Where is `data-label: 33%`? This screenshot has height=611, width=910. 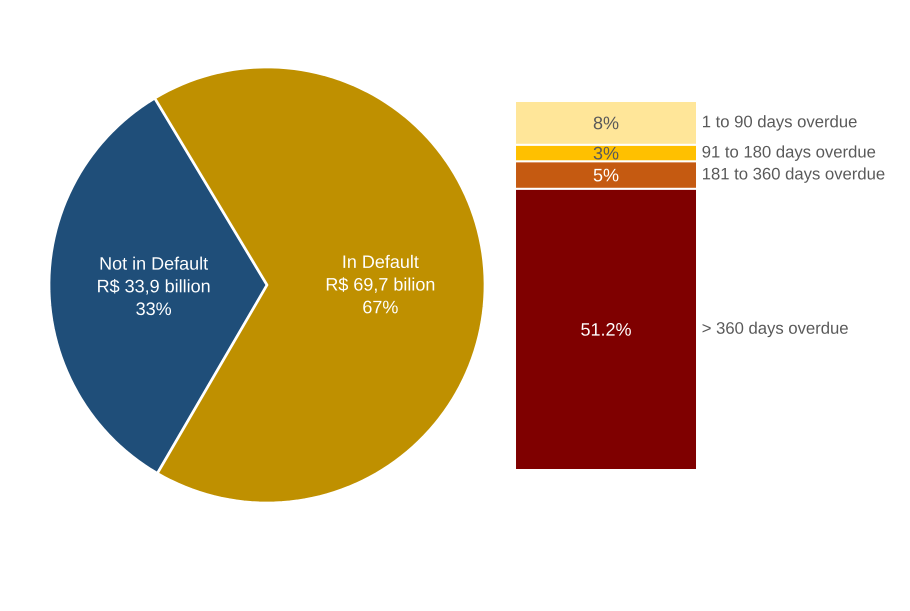 data-label: 33% is located at coordinates (154, 309).